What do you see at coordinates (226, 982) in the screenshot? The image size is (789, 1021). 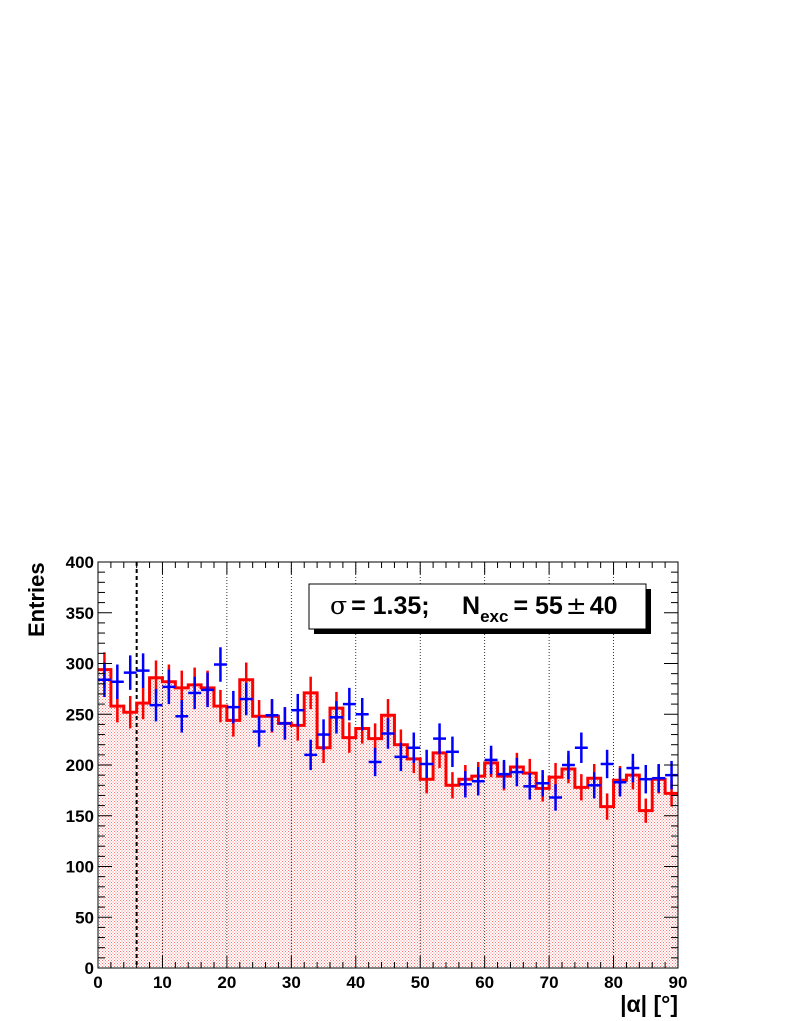 I see `x-tick-label: 20` at bounding box center [226, 982].